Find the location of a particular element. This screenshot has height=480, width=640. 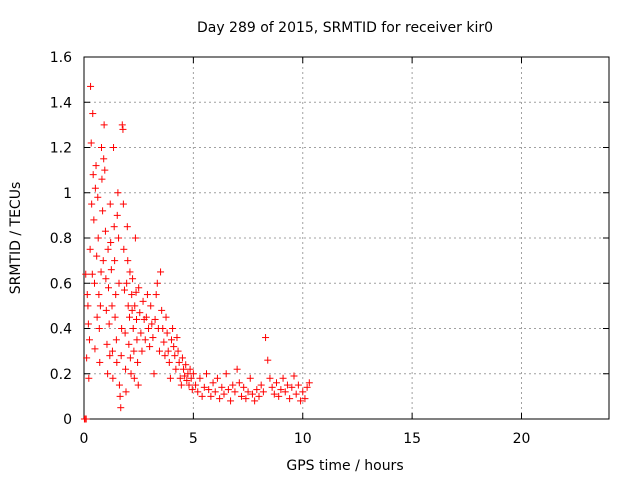

y-tick-label: 1.2 is located at coordinates (61, 149).